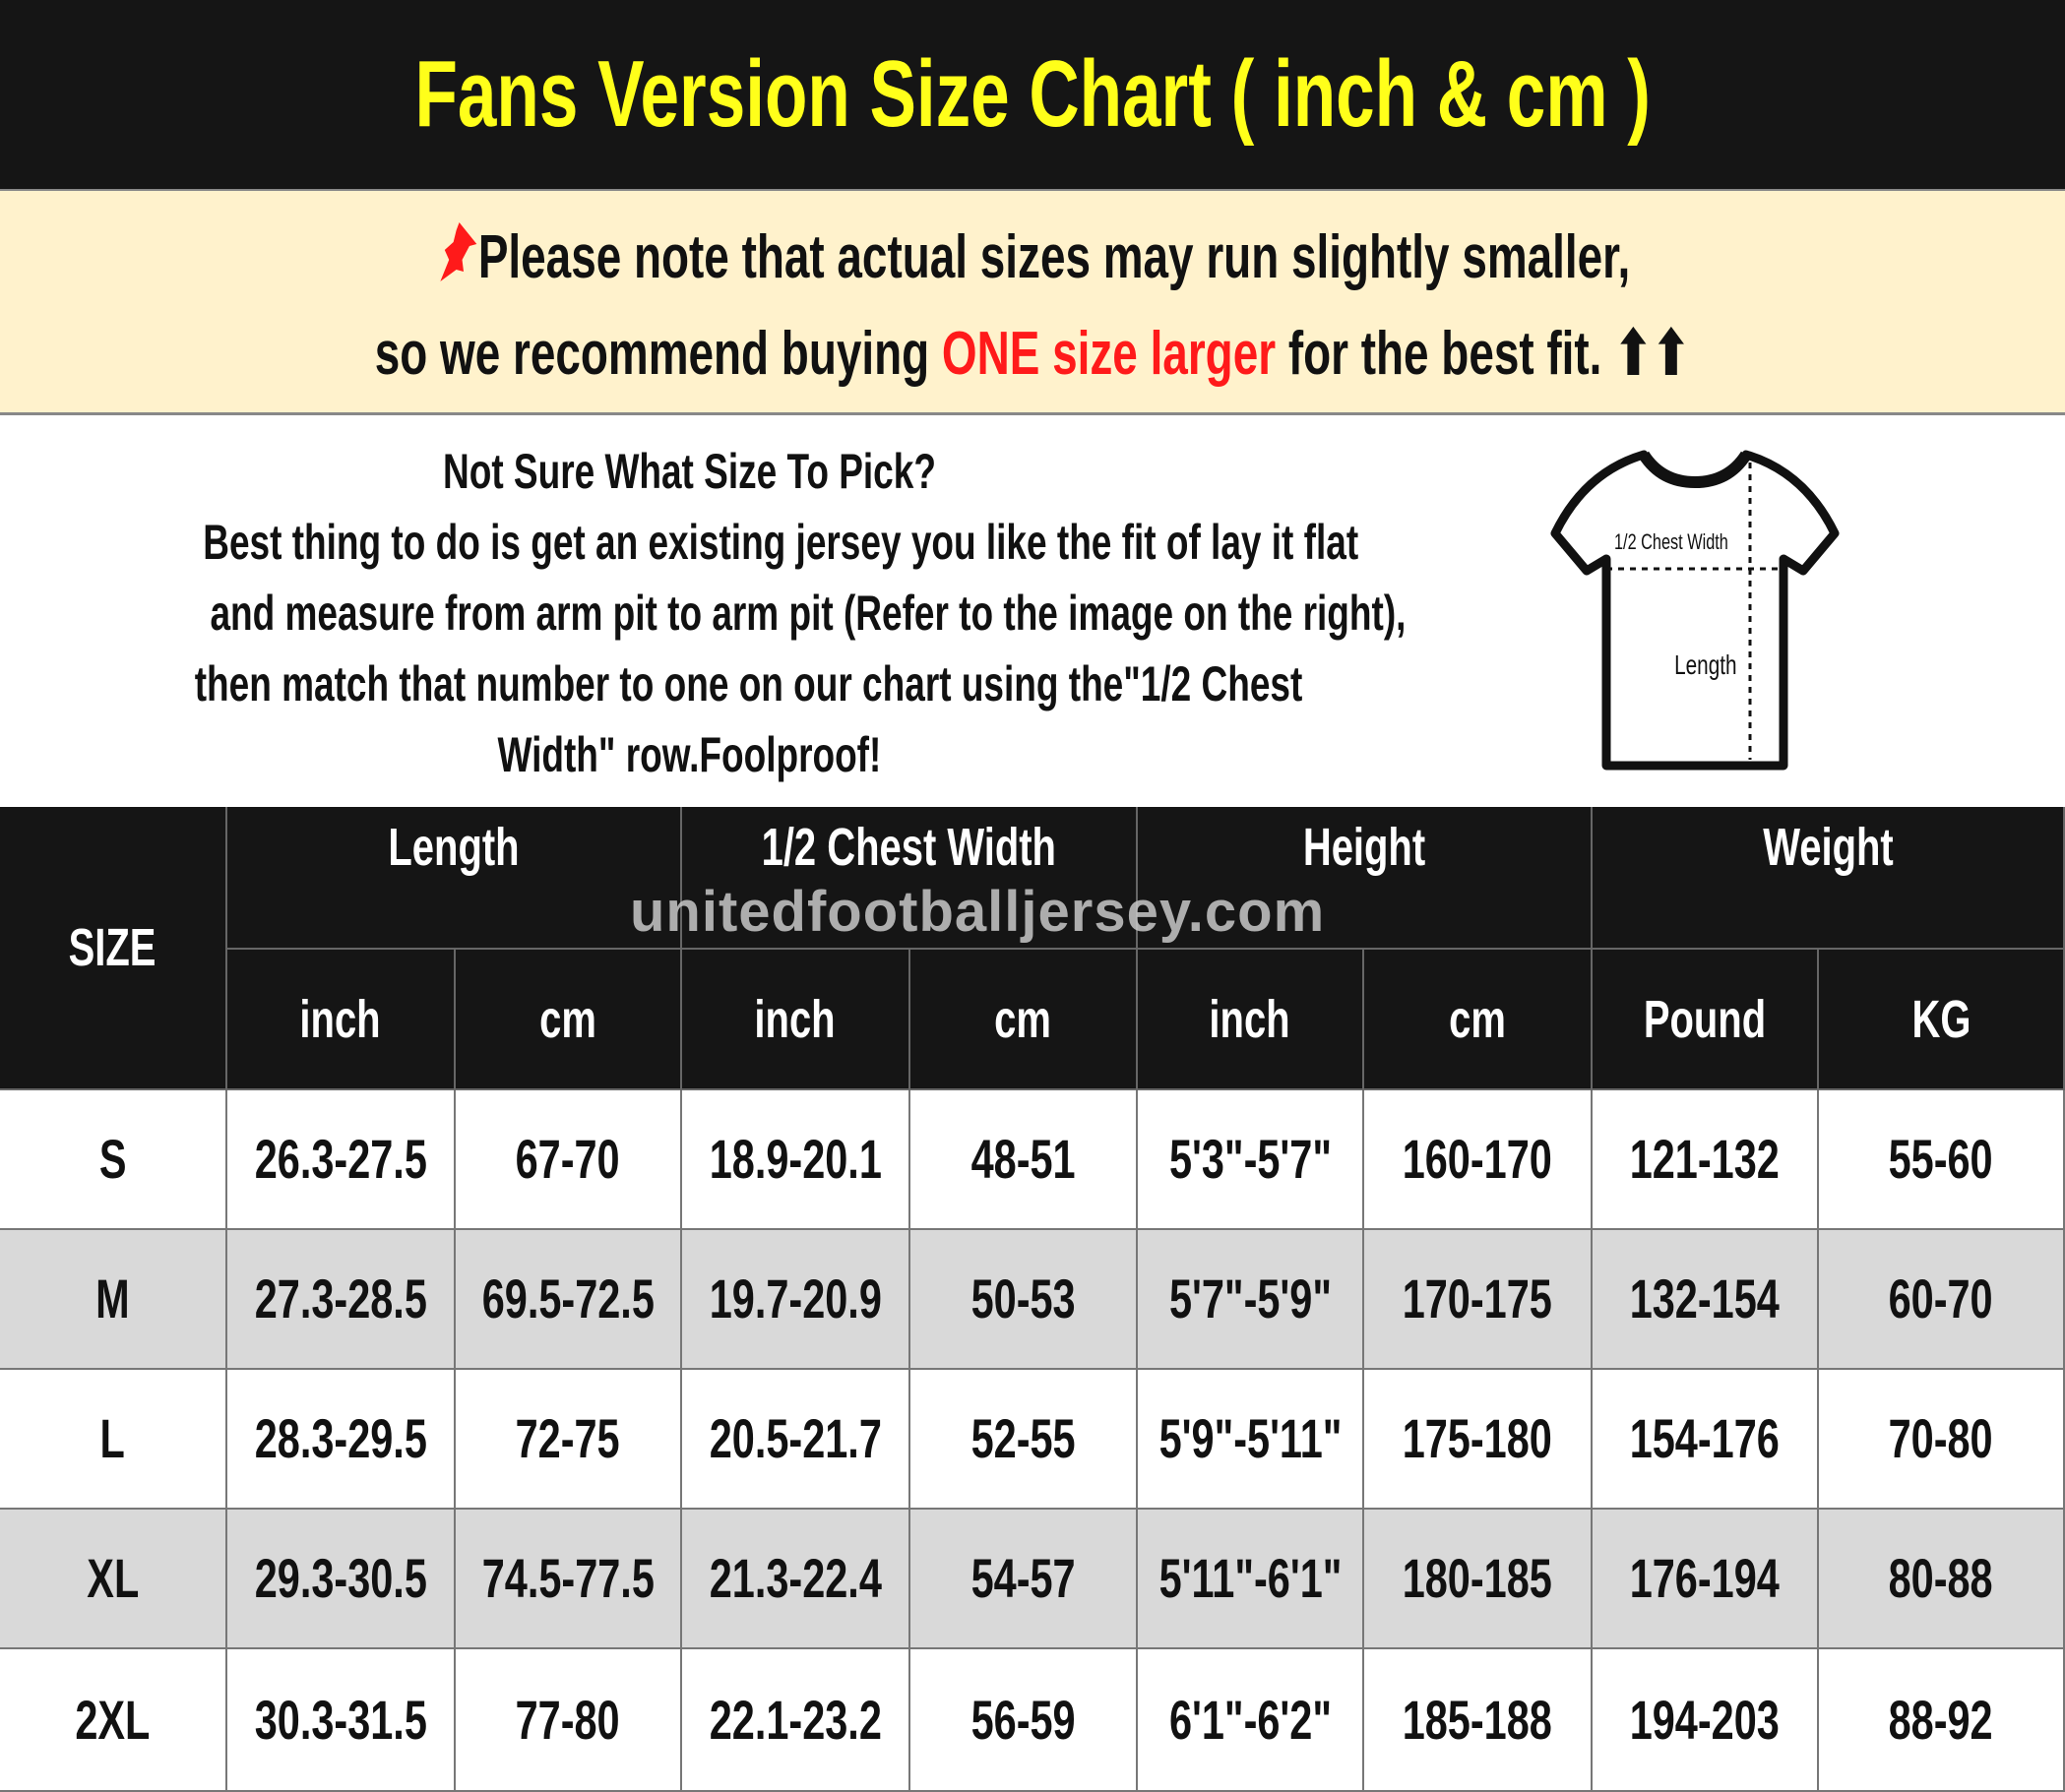  I want to click on page-title: Fans Version Size Chart ( inch & cm ), so click(1032, 94).